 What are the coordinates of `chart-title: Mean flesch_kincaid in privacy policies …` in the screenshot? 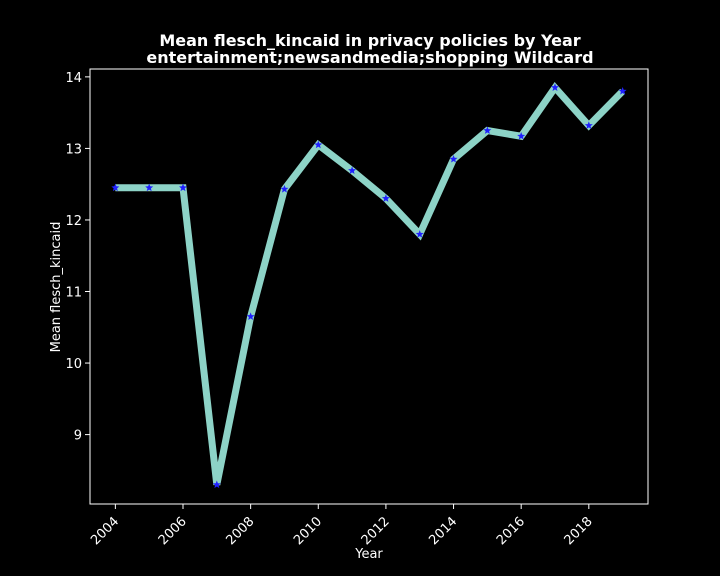 It's located at (369, 40).